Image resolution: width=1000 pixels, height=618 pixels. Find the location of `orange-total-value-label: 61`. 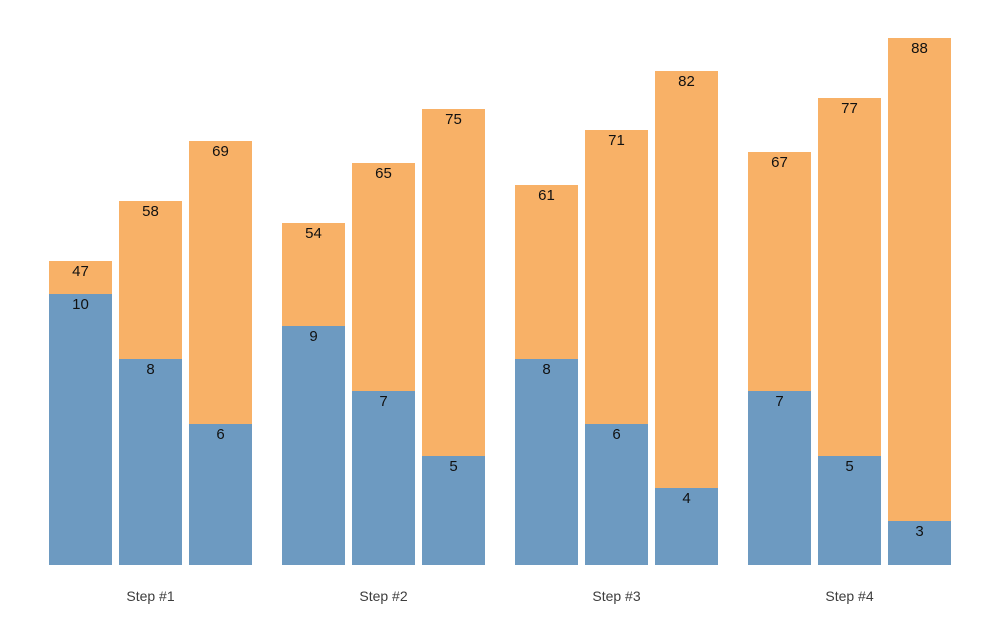

orange-total-value-label: 61 is located at coordinates (546, 195).